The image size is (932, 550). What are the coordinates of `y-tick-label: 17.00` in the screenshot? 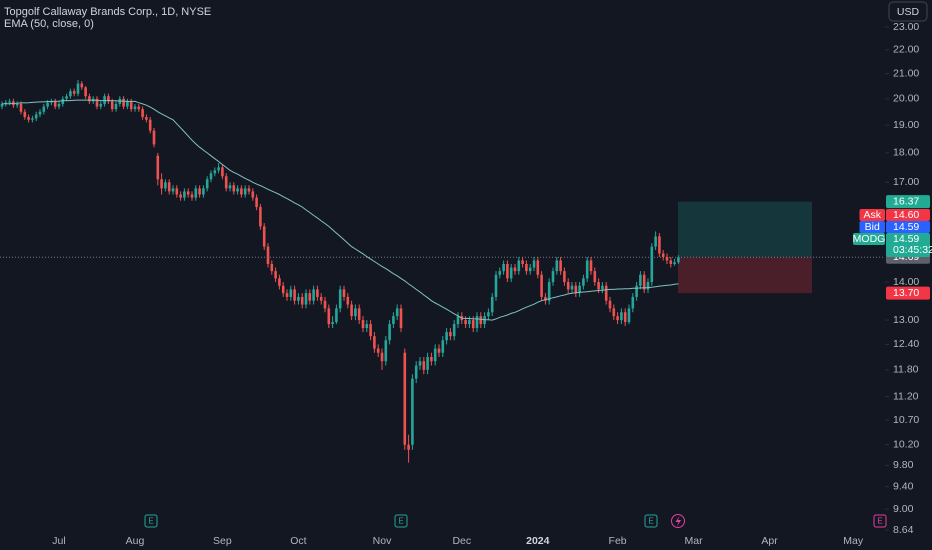 It's located at (906, 182).